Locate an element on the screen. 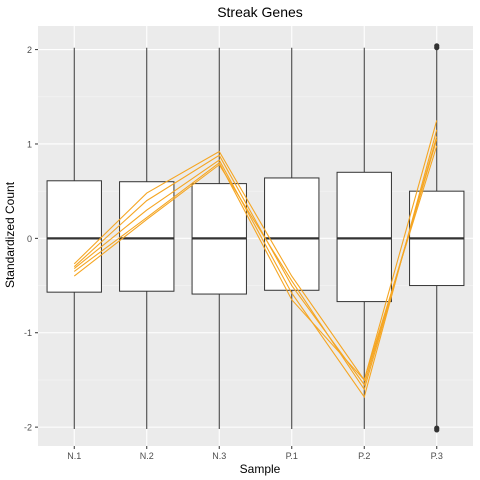  chart-title: Streak Genes is located at coordinates (260, 12).